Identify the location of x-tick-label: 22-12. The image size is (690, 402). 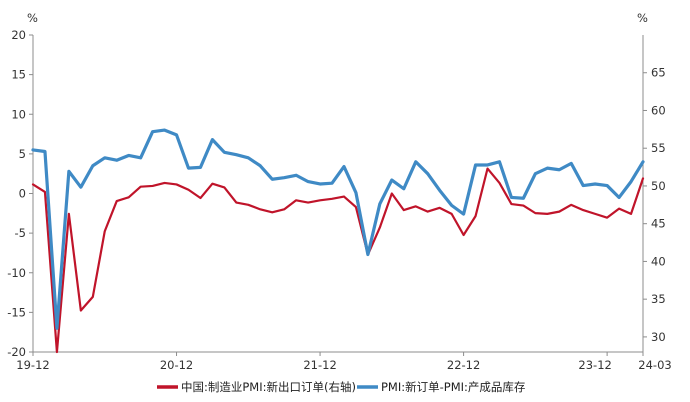
(463, 365).